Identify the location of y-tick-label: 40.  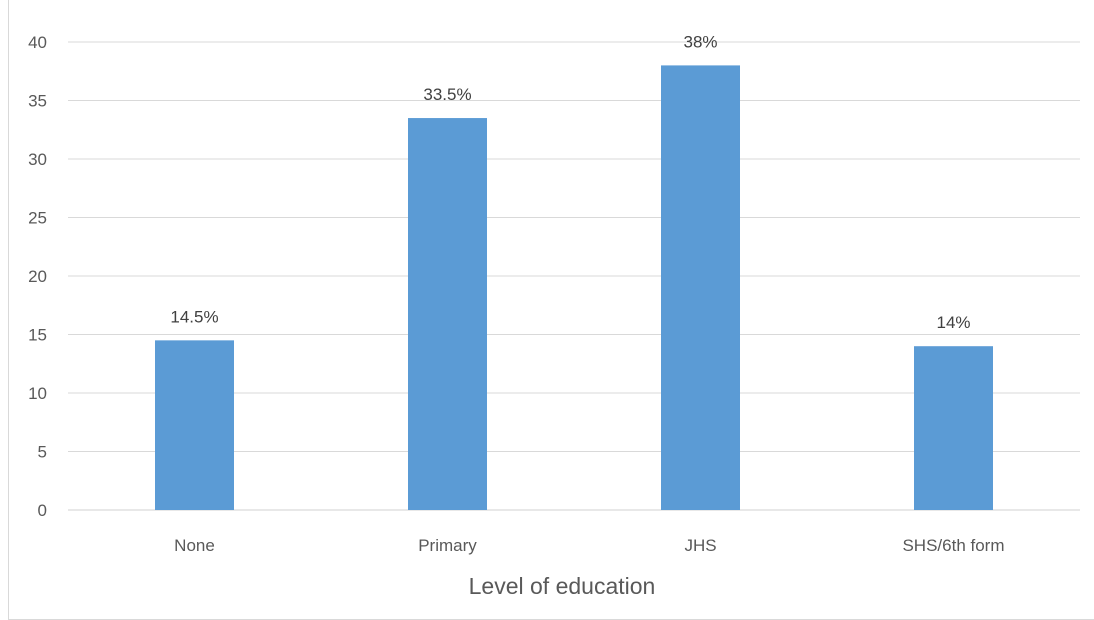
(37, 42).